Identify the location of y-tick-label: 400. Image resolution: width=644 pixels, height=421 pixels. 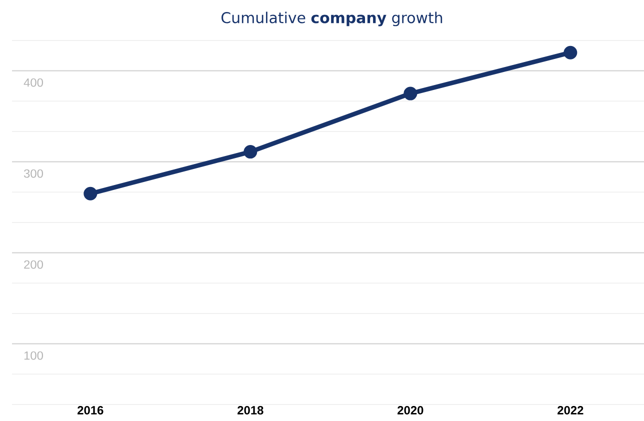
(34, 82).